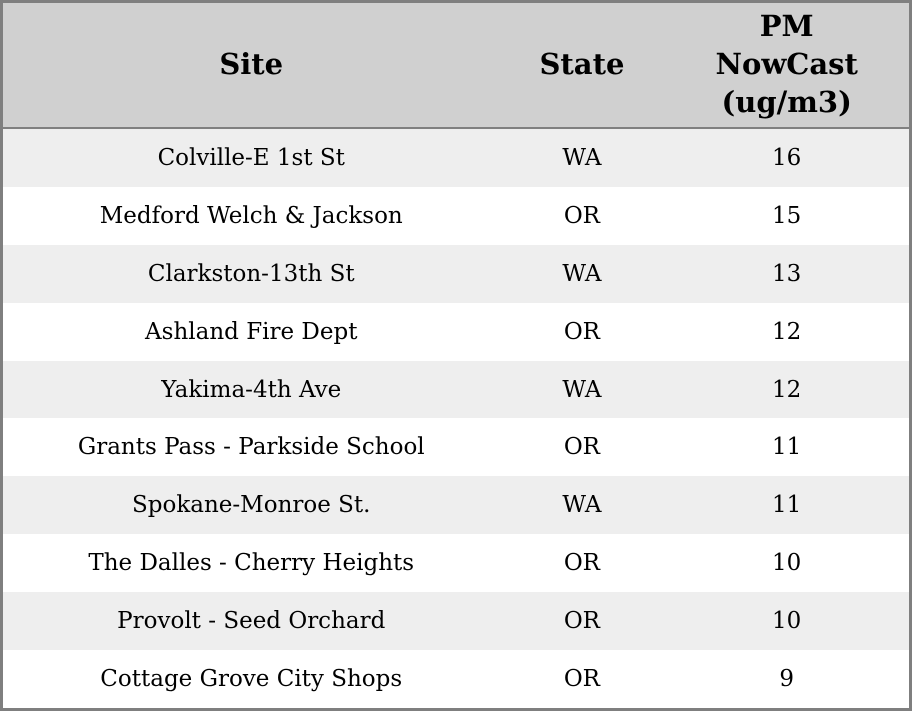 This screenshot has width=912, height=711. What do you see at coordinates (251, 157) in the screenshot?
I see `cell-site: Colville-E 1st St` at bounding box center [251, 157].